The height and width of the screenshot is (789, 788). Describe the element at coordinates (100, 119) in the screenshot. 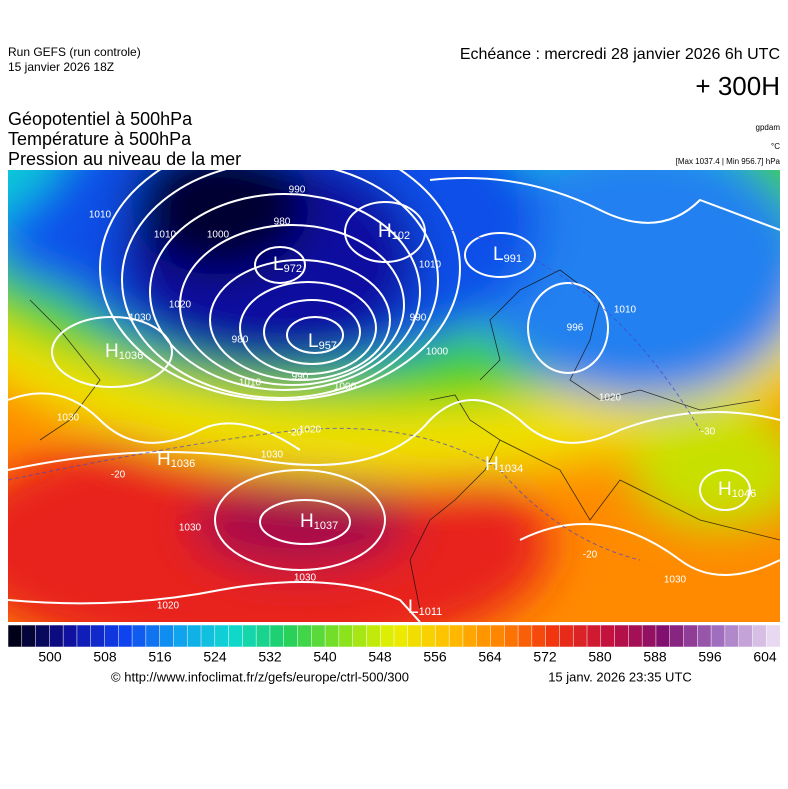

I see `field-label: Géopotentiel à 500hPa` at that location.